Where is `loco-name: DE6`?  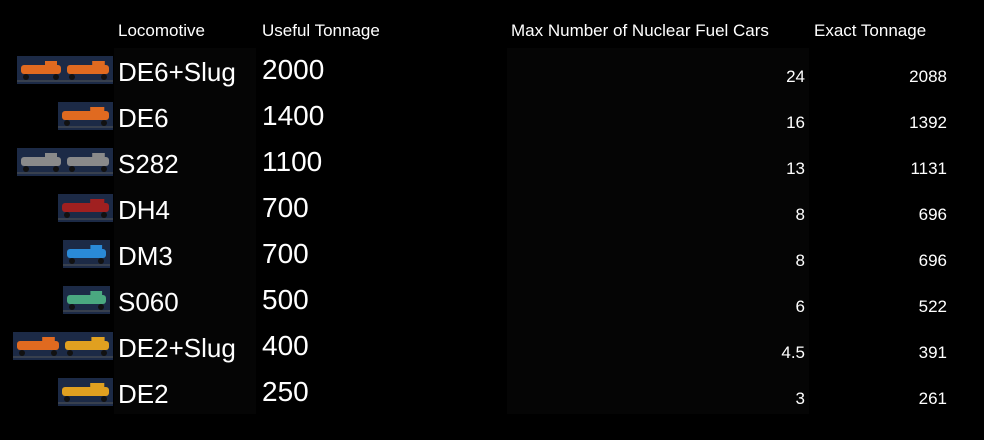 loco-name: DE6 is located at coordinates (143, 118).